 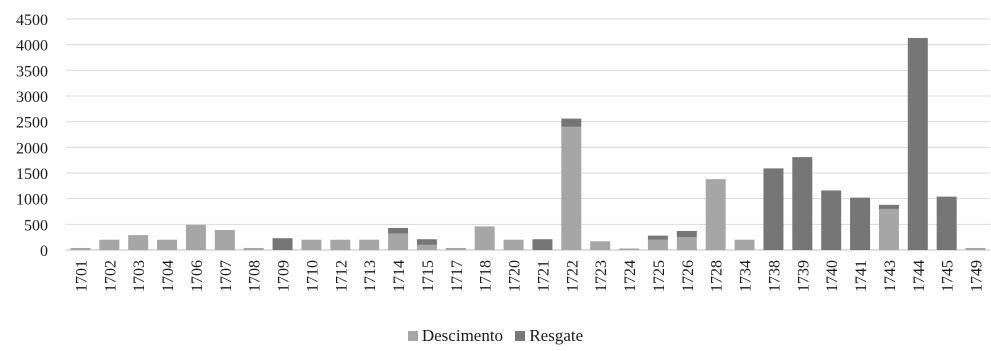 I want to click on x-tick-label: 1749, so click(x=977, y=276).